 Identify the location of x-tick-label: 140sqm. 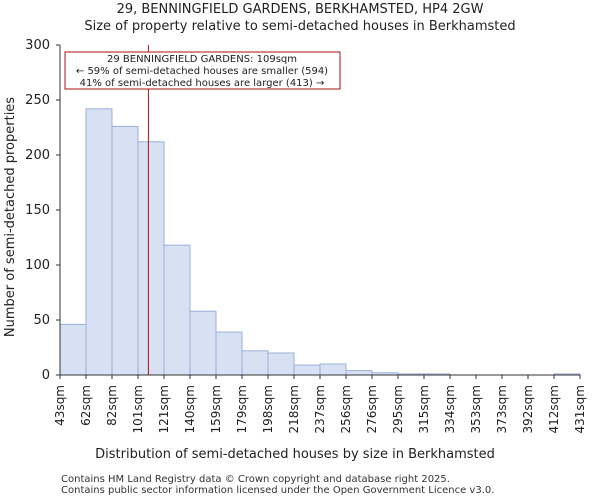
(190, 409).